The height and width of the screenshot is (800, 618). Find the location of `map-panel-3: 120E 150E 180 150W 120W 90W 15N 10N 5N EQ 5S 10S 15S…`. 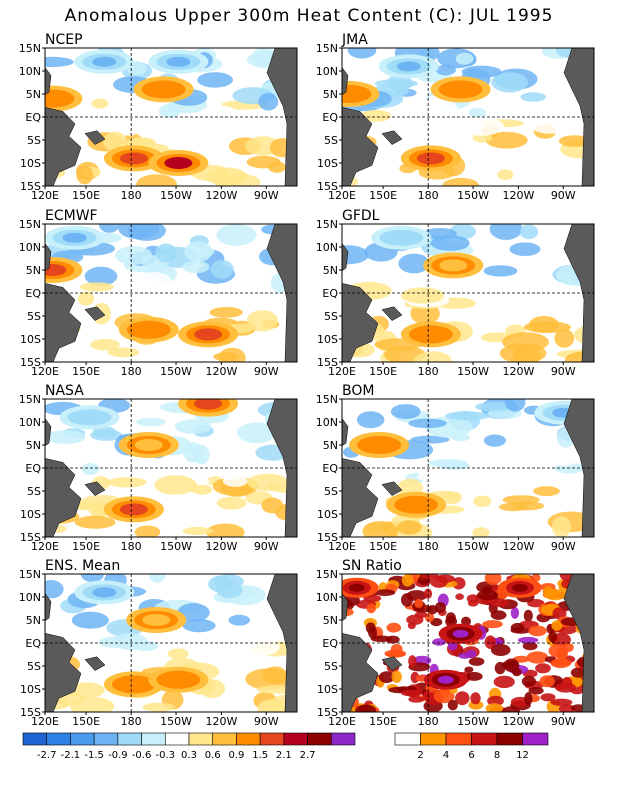

map-panel-3: 120E 150E 180 150W 120W 90W 15N 10N 5N EQ 5S 10S 15S… is located at coordinates (455, 293).